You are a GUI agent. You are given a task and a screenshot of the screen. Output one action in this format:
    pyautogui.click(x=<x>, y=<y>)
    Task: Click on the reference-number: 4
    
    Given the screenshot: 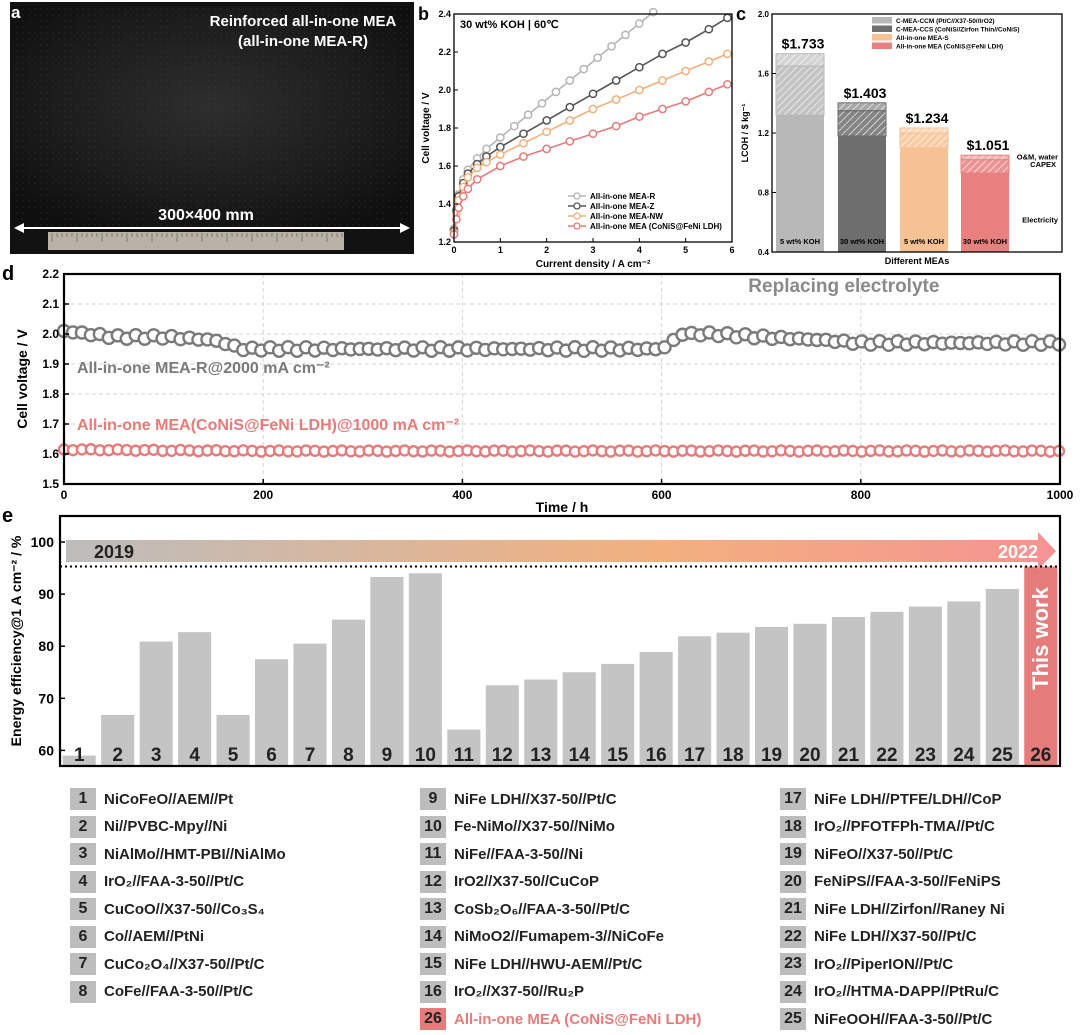 What is the action you would take?
    pyautogui.click(x=83, y=881)
    